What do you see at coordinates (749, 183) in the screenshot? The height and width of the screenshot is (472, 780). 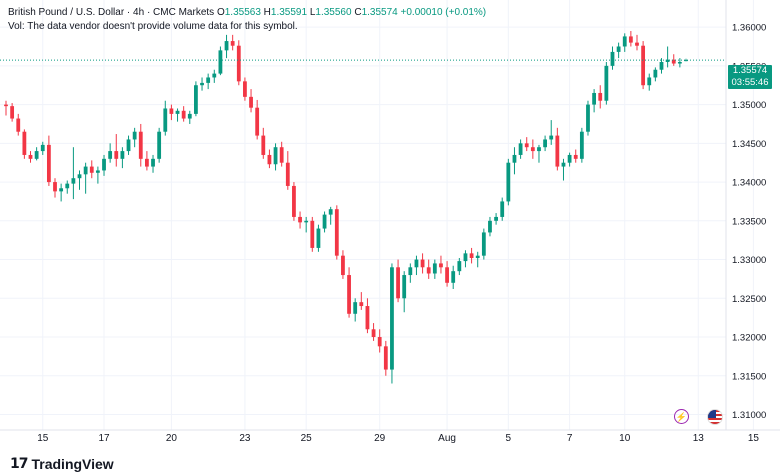 I see `price-tick-label: 1.34000` at bounding box center [749, 183].